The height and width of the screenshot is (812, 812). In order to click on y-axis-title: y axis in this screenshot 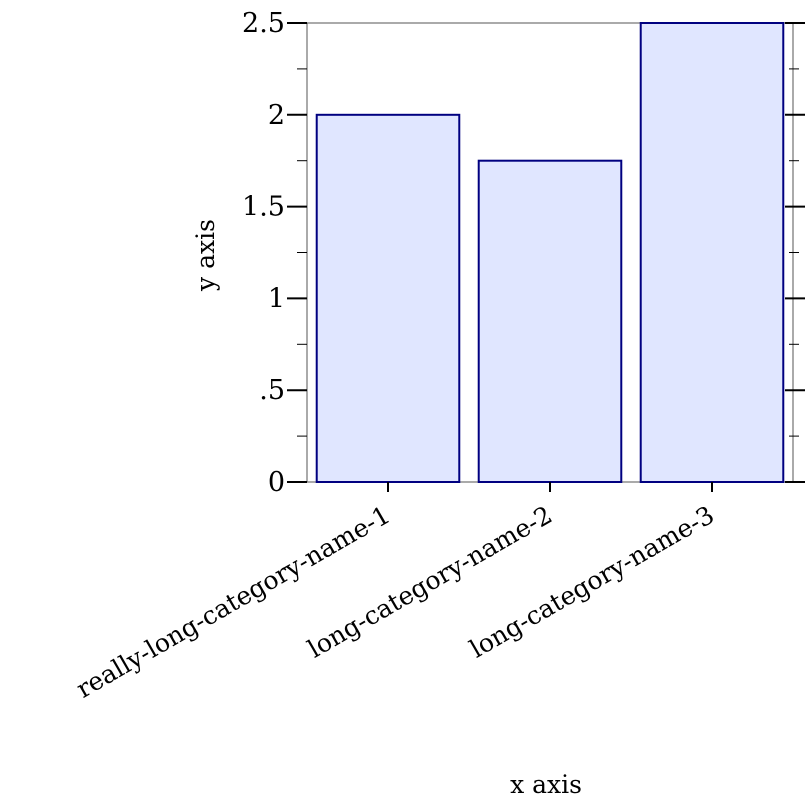, I will do `click(205, 255)`.